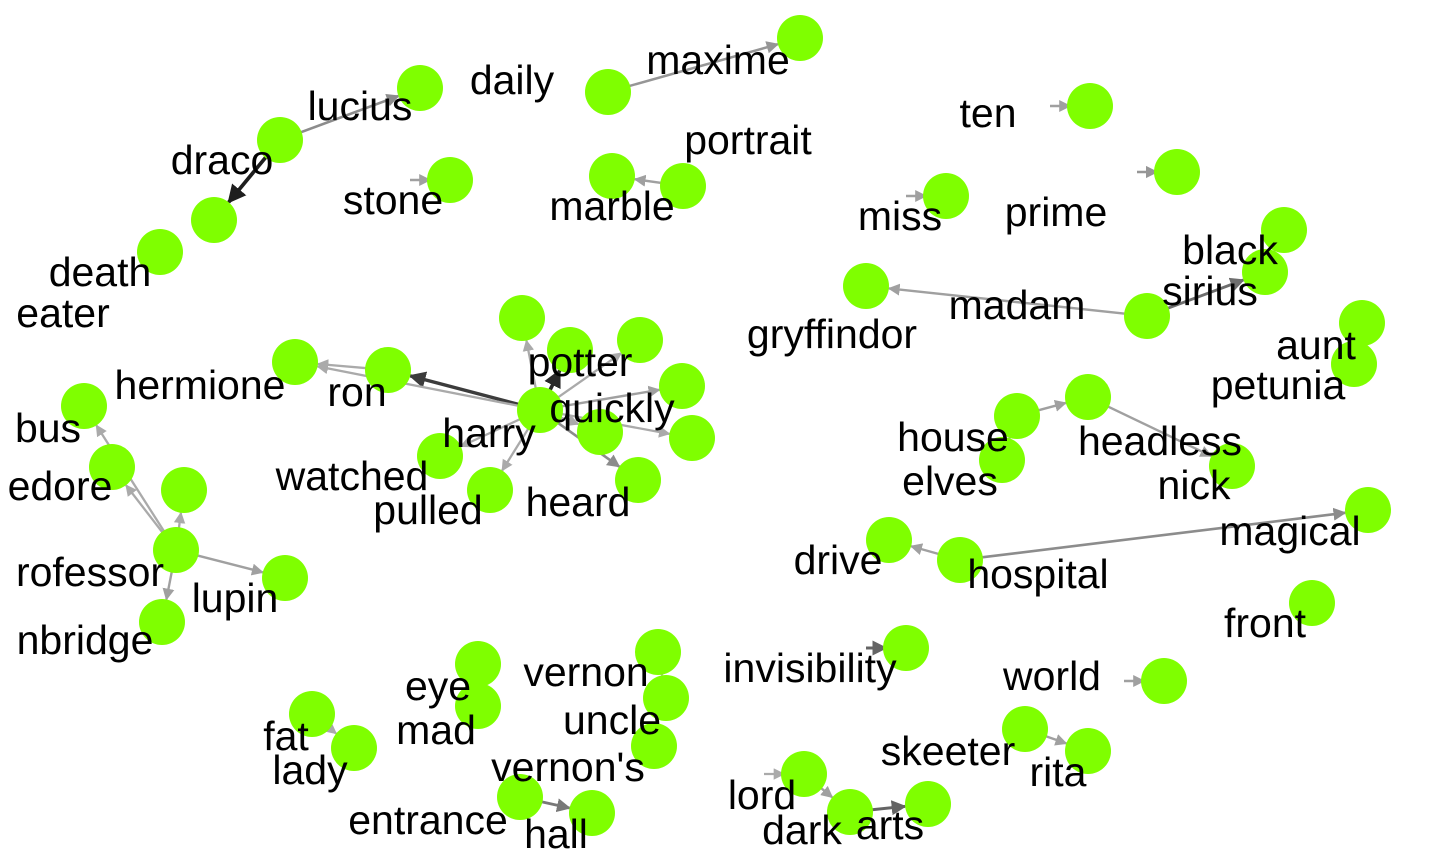  What do you see at coordinates (800, 38) in the screenshot?
I see `node-maxime` at bounding box center [800, 38].